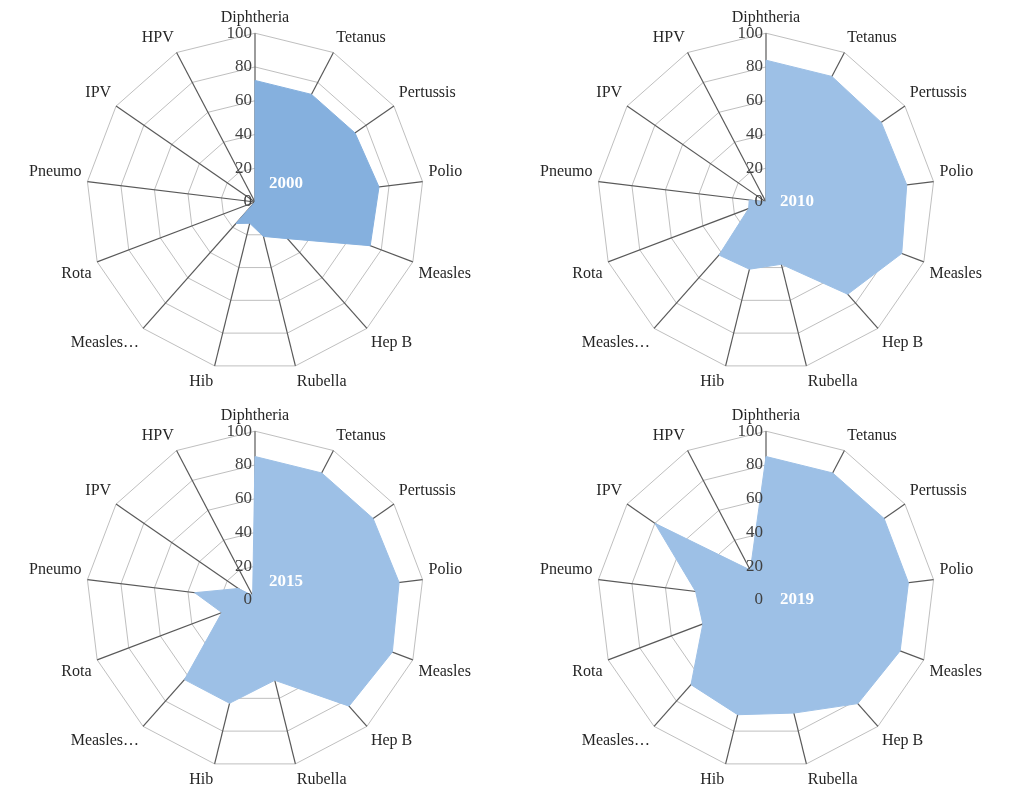 This screenshot has height=796, width=1023. What do you see at coordinates (797, 201) in the screenshot?
I see `series-label: 2010` at bounding box center [797, 201].